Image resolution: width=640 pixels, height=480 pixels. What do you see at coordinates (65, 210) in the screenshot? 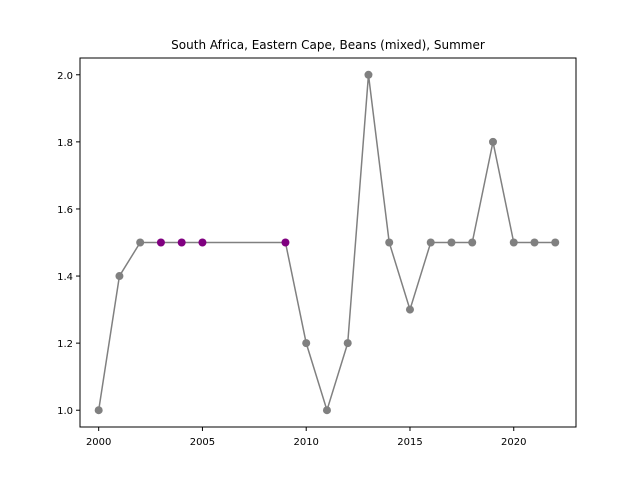
I see `y-tick-label: 1.6` at bounding box center [65, 210].